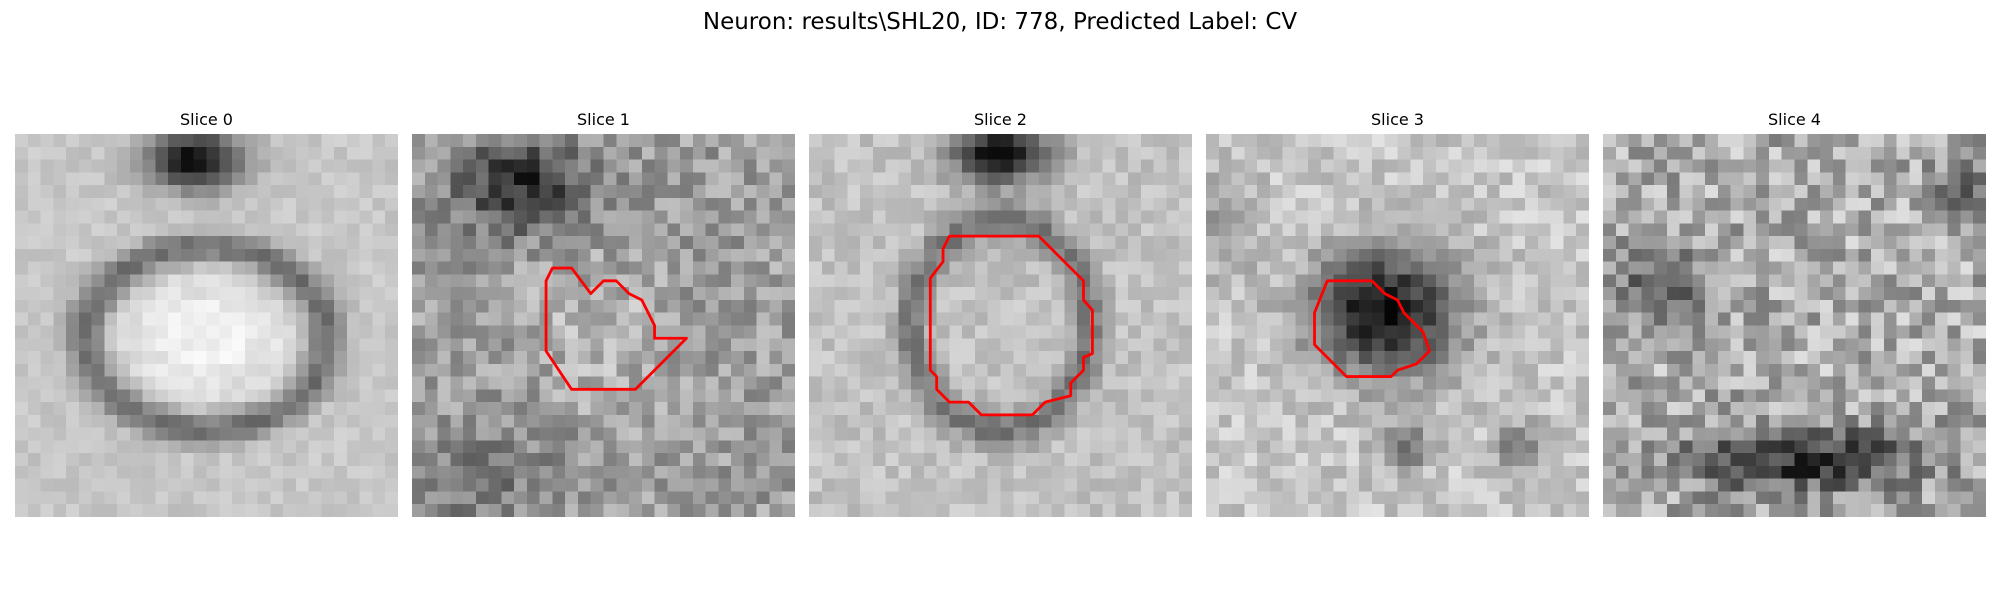 The width and height of the screenshot is (2000, 600). Describe the element at coordinates (1794, 119) in the screenshot. I see `slice-title: Slice 4` at that location.